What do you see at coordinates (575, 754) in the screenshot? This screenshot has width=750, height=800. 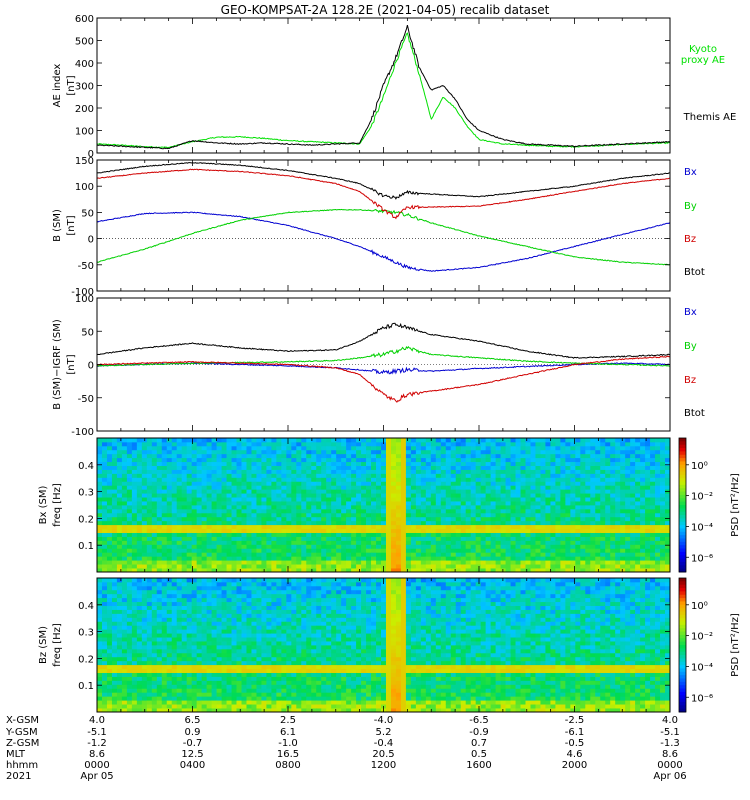 I see `x-tick-label: 4.6` at bounding box center [575, 754].